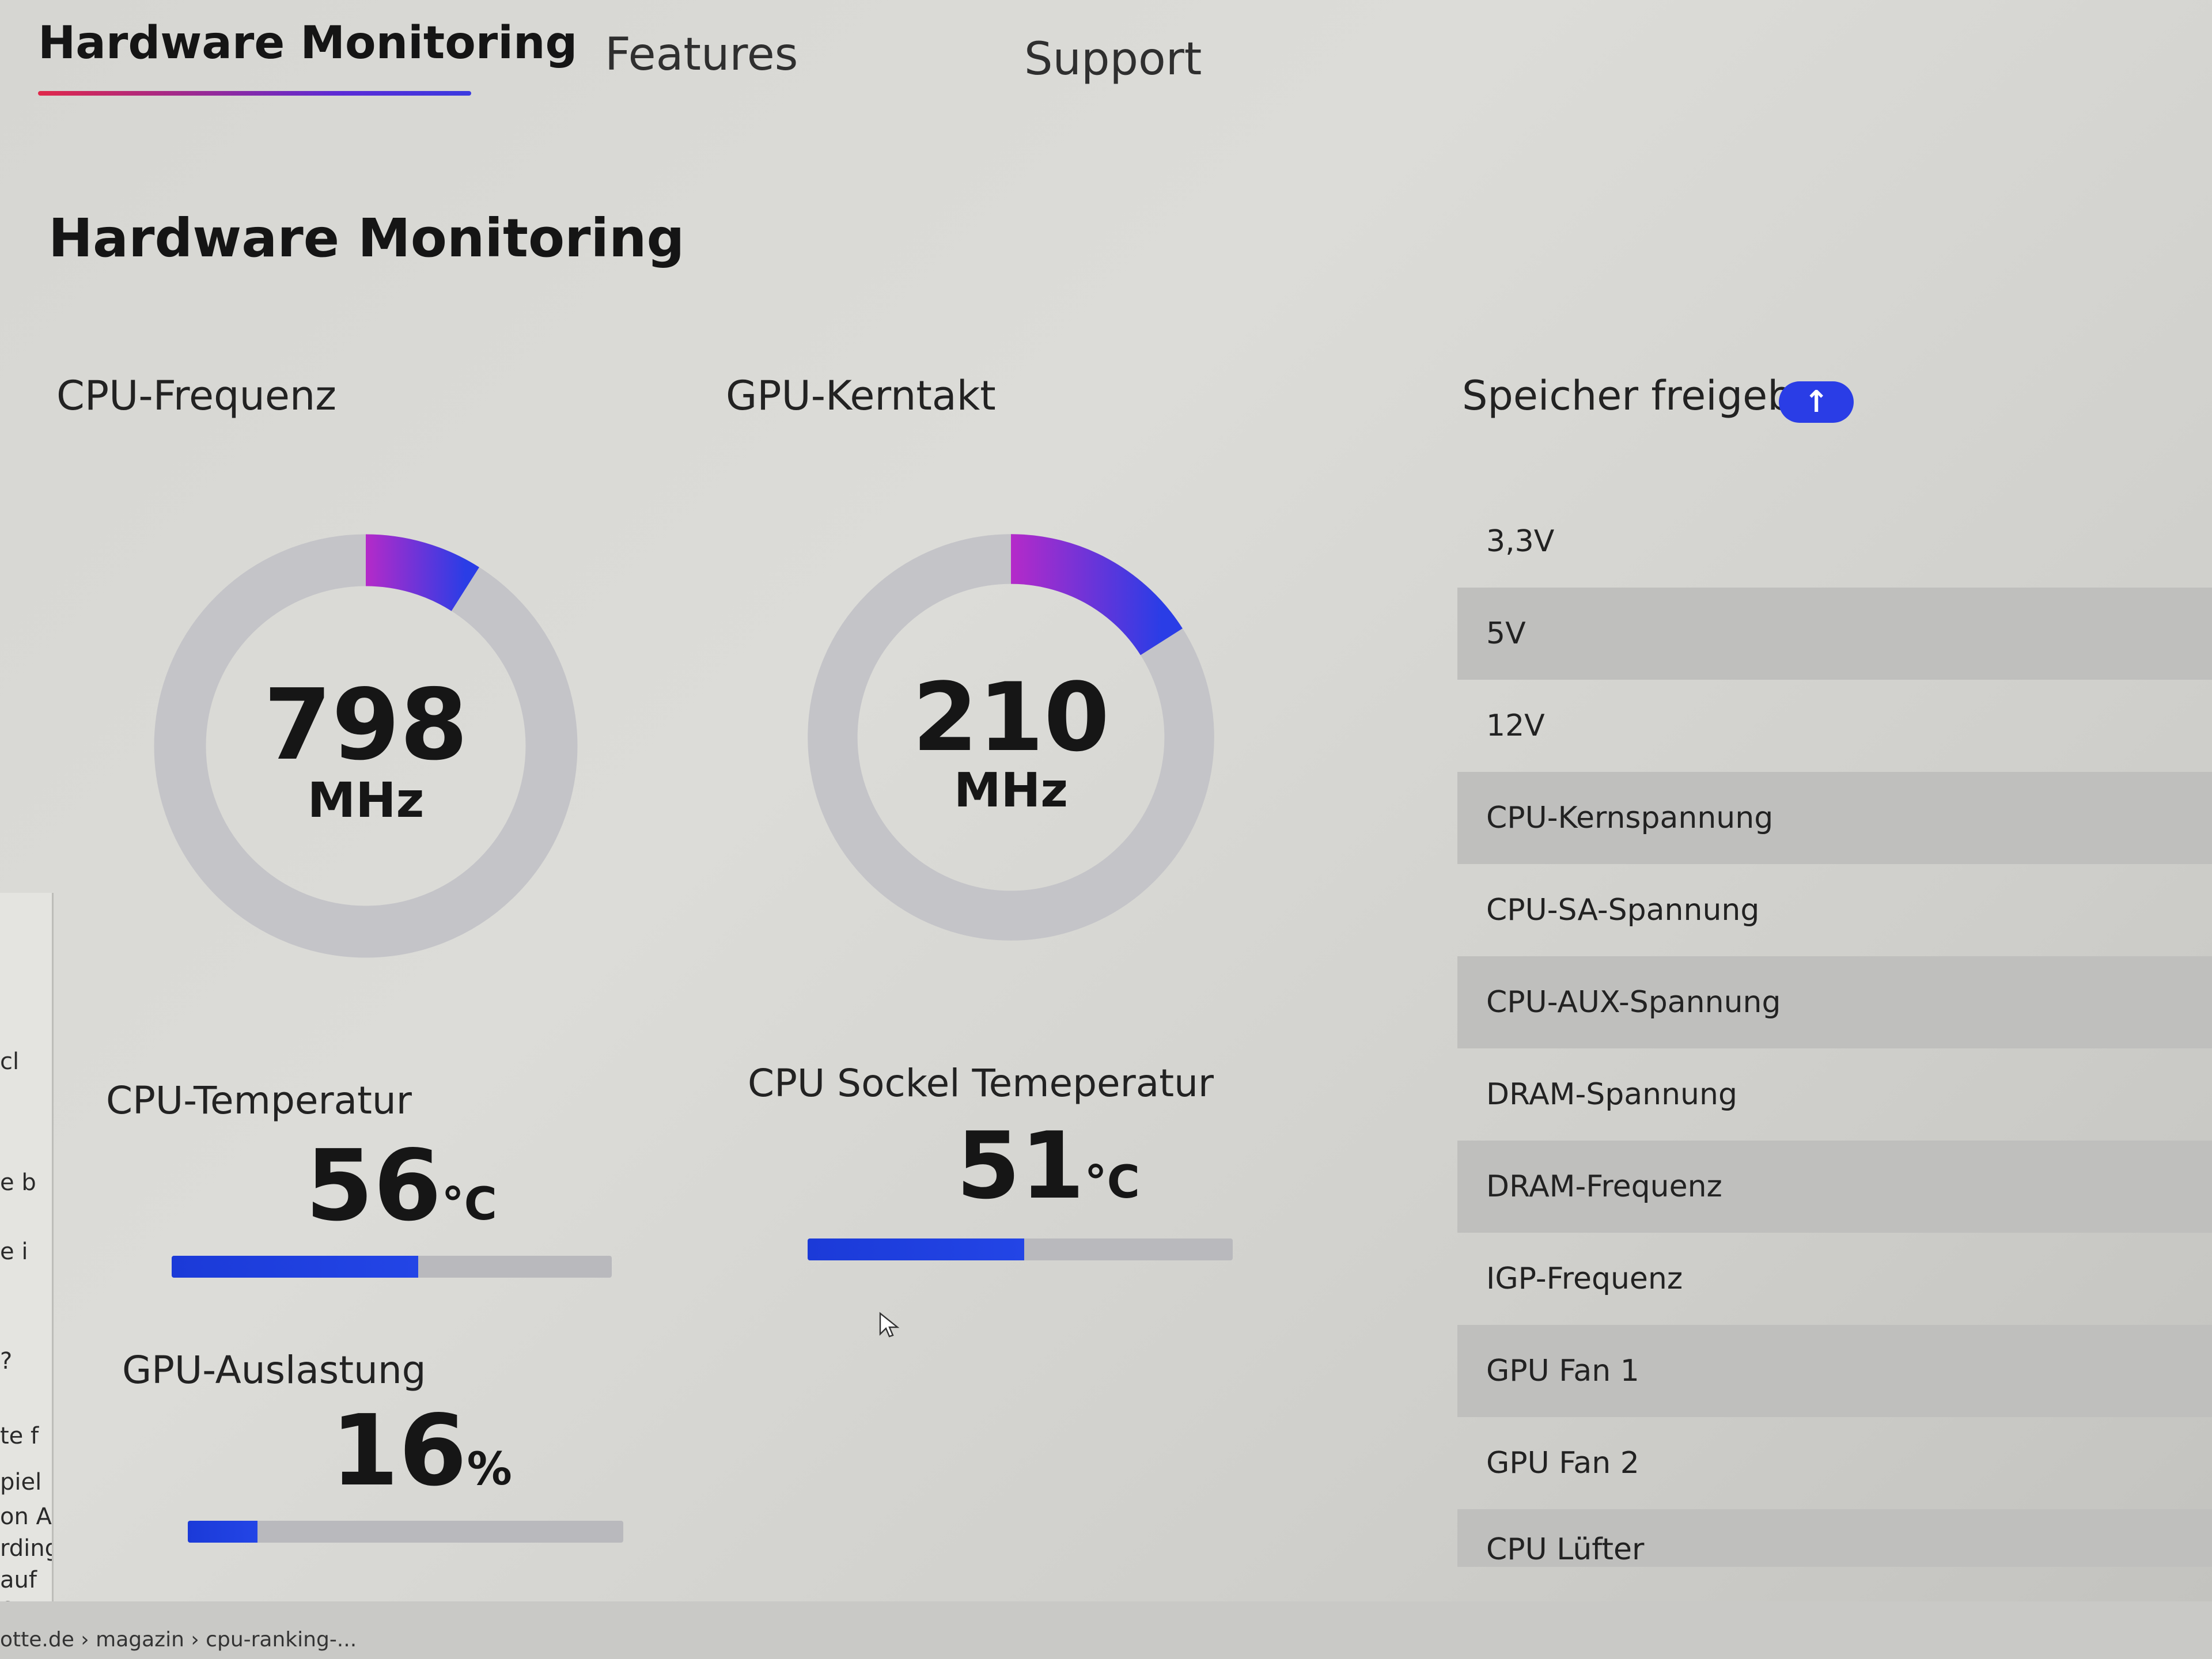 The width and height of the screenshot is (2212, 1659). Describe the element at coordinates (469, 1204) in the screenshot. I see `cpu-temperature-unit: °C` at that location.